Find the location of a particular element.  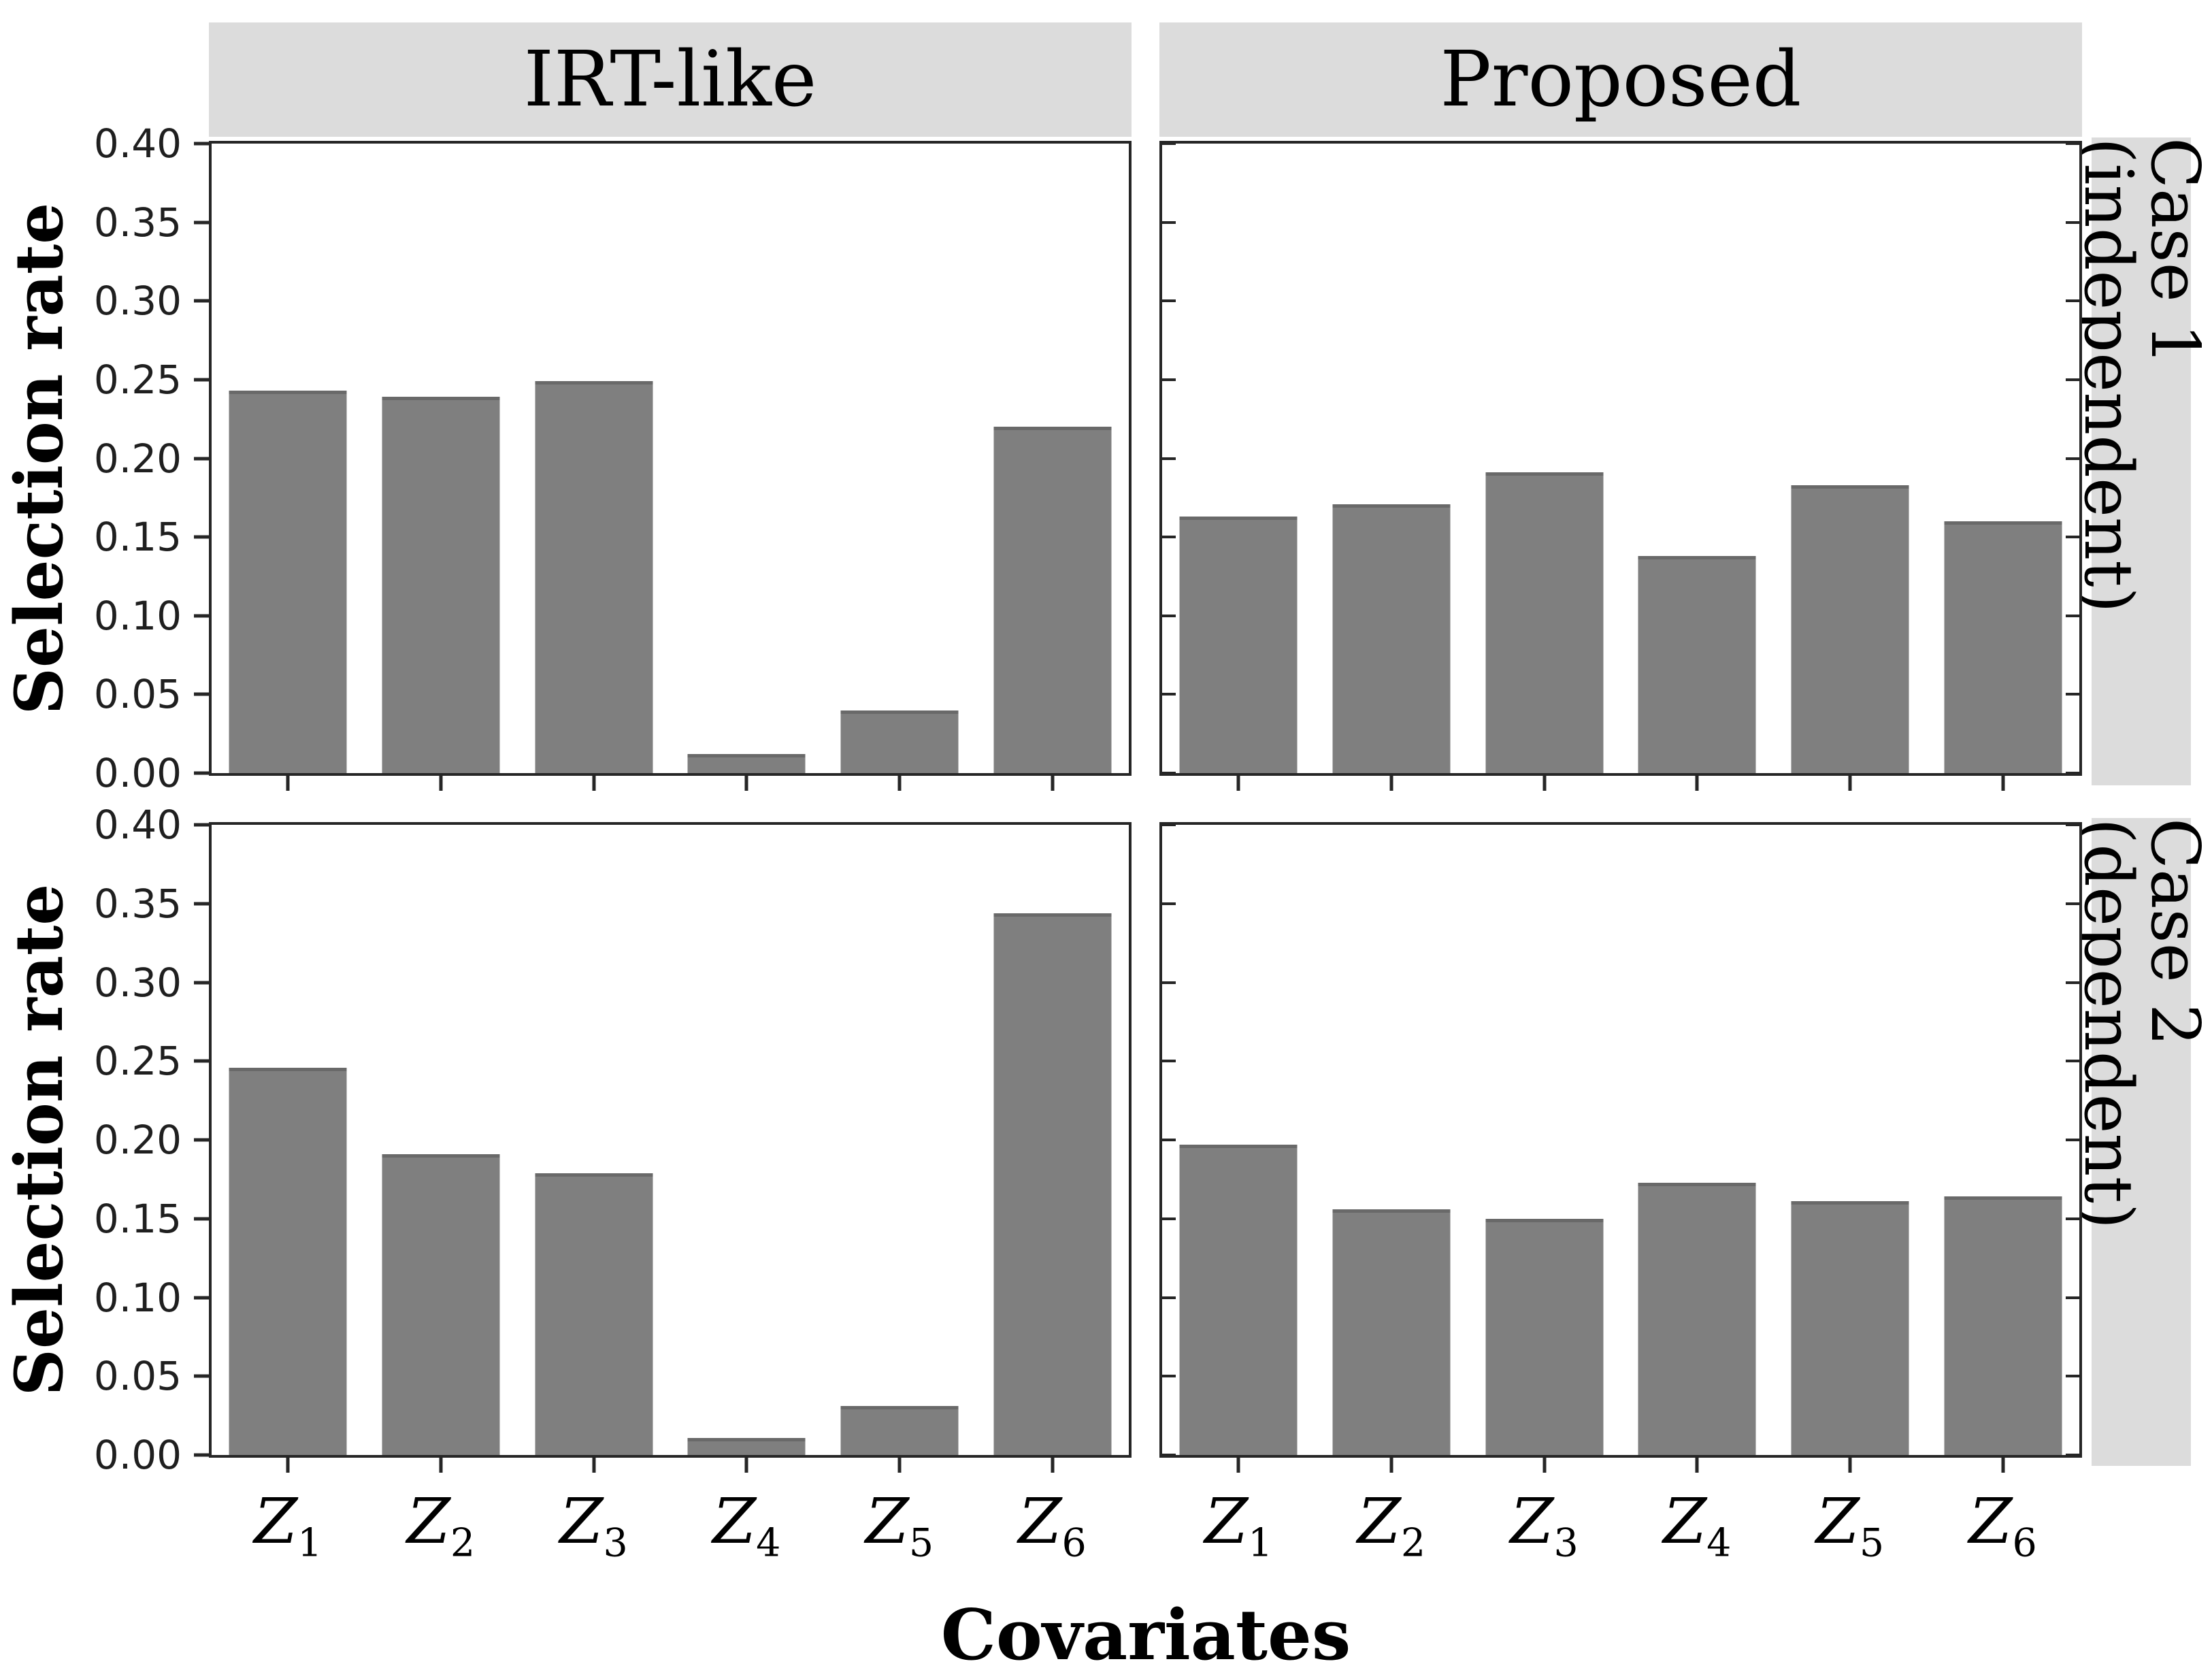

x-tick-label-Z3: Z3 is located at coordinates (1544, 1525).